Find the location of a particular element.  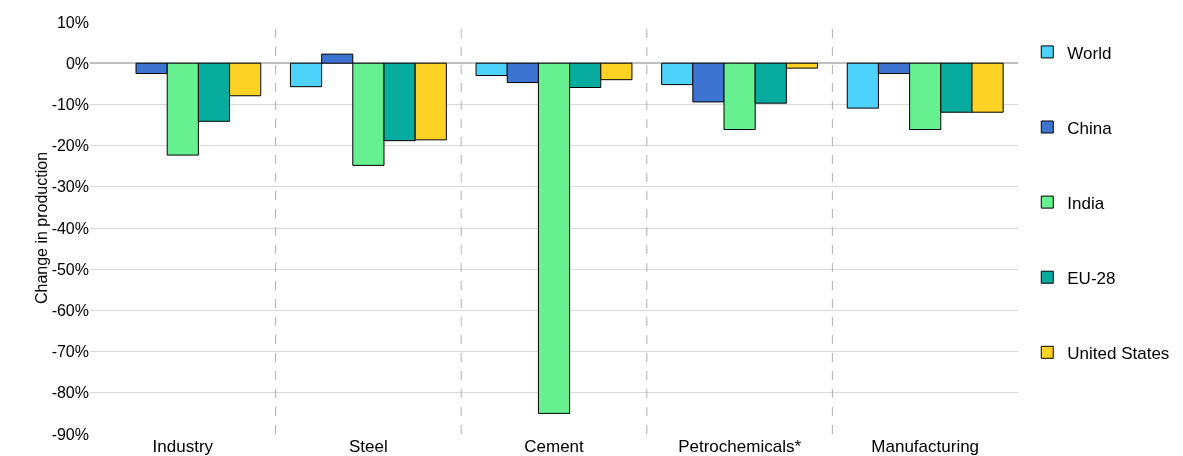

y-tick-label: -60% is located at coordinates (70, 310).